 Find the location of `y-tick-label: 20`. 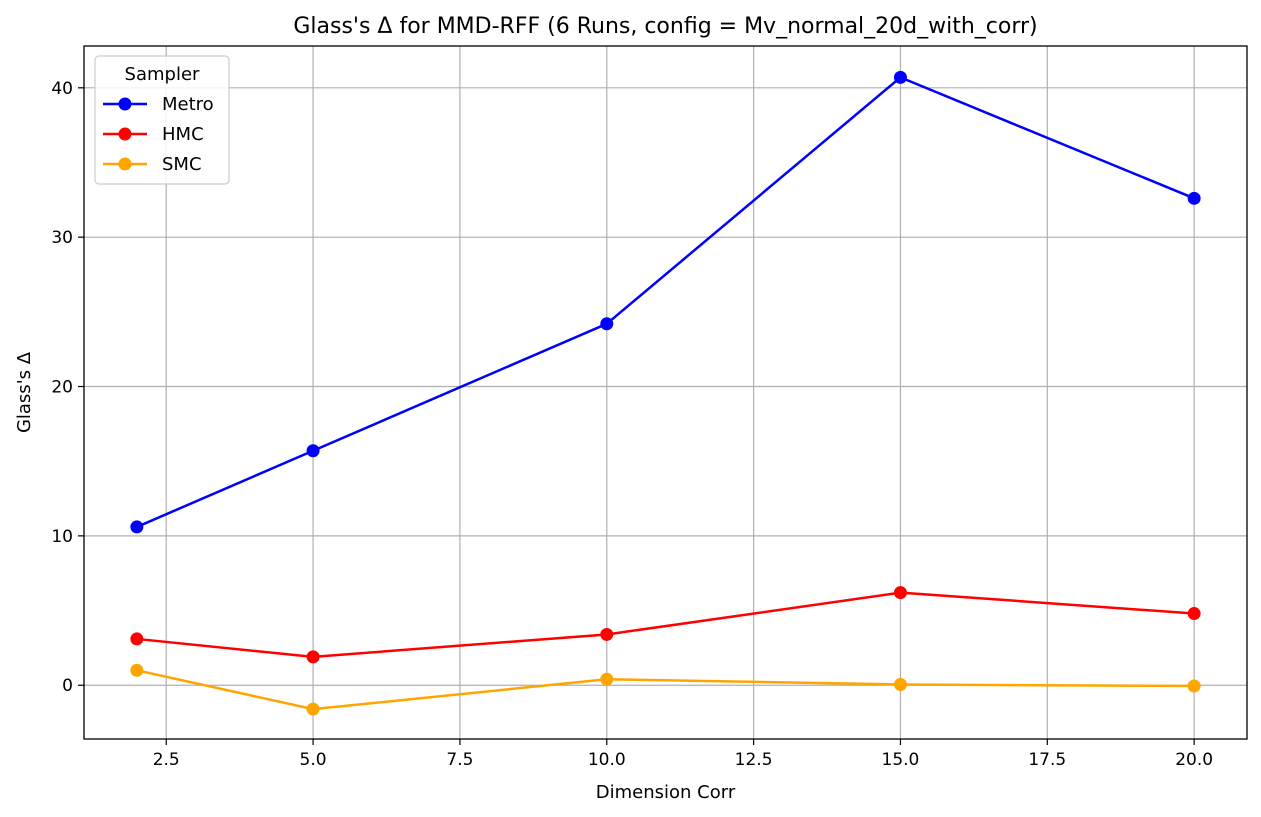

y-tick-label: 20 is located at coordinates (62, 388).